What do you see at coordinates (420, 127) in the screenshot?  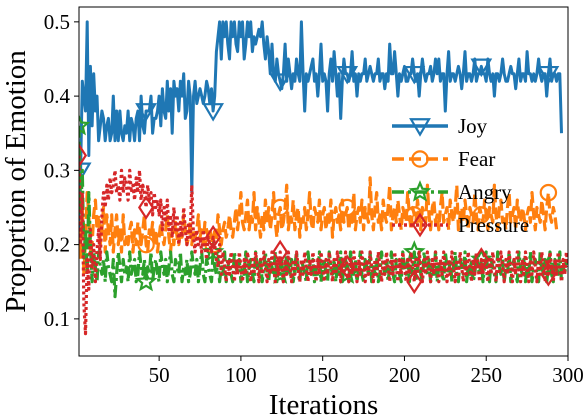 I see `legend-marker-joy` at bounding box center [420, 127].